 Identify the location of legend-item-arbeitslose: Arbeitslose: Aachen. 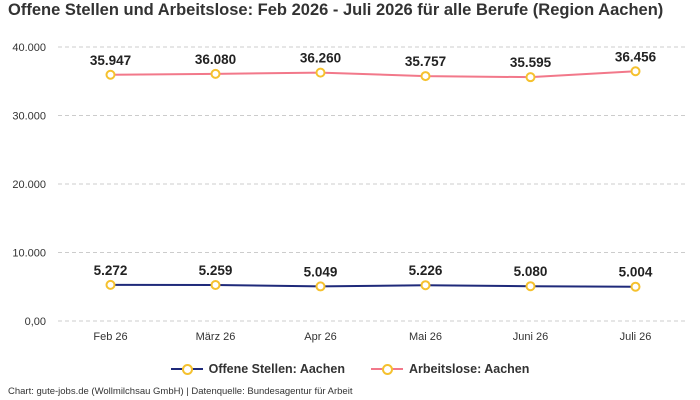
(450, 369).